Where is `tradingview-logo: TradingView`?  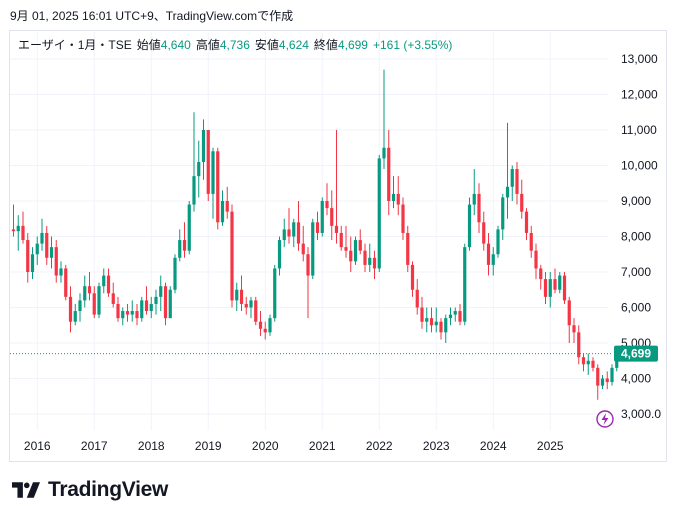
tradingview-logo: TradingView is located at coordinates (90, 490).